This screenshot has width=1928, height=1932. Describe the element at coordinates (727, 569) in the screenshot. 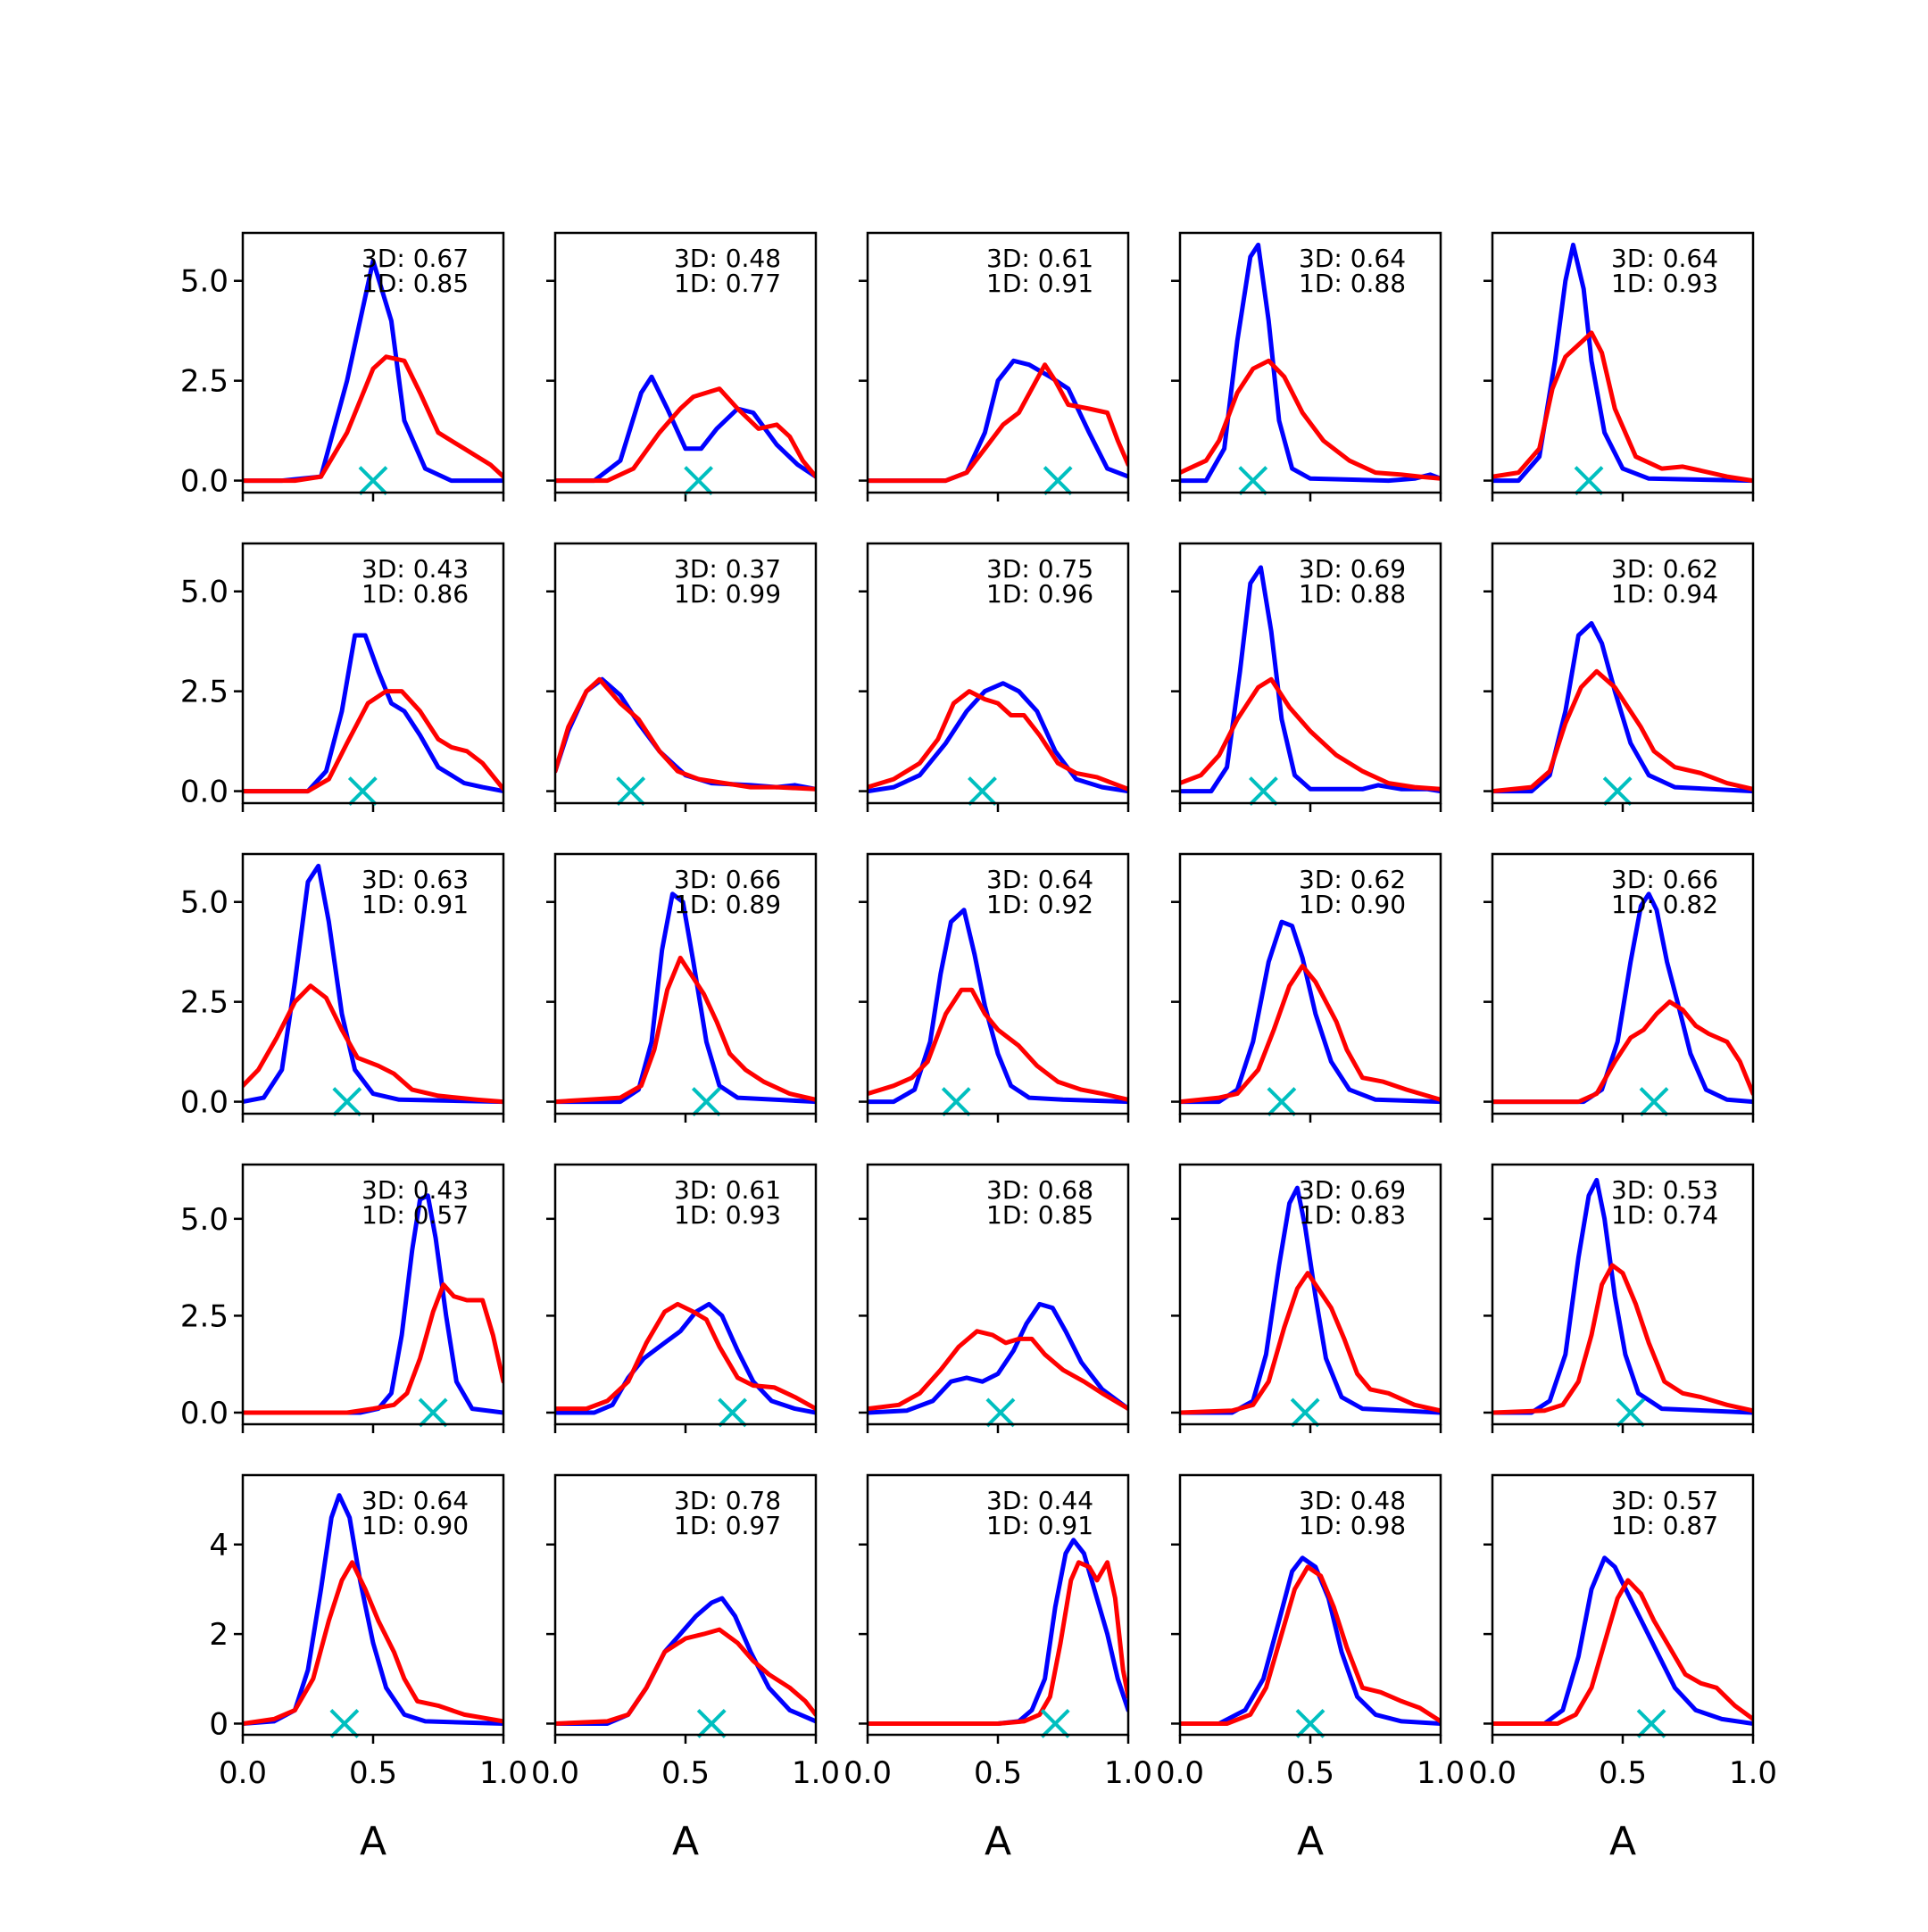

I see `annotation-3d: 3D: 0.37` at that location.